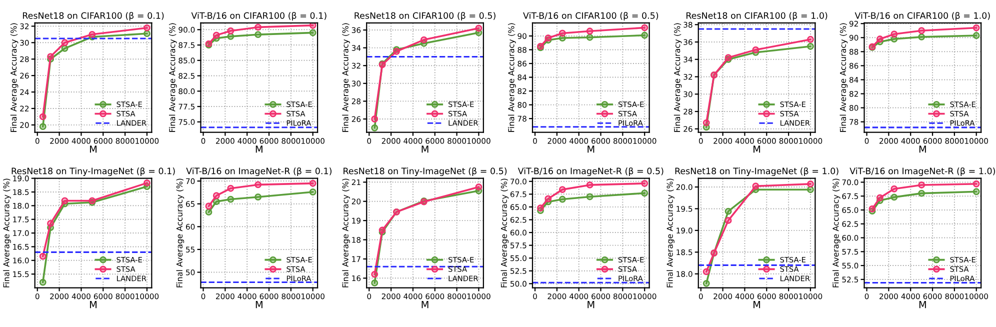 The width and height of the screenshot is (996, 327). I want to click on chart-title: ResNet18 on CIFAR100 (β = 0.5), so click(425, 16).